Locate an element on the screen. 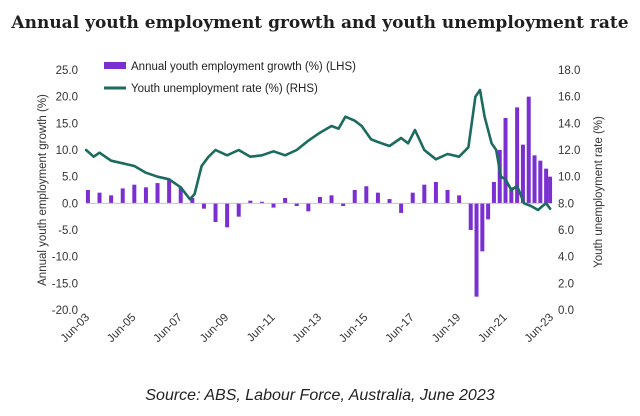 Image resolution: width=640 pixels, height=416 pixels. left-tick-label: 10.0 is located at coordinates (67, 151).